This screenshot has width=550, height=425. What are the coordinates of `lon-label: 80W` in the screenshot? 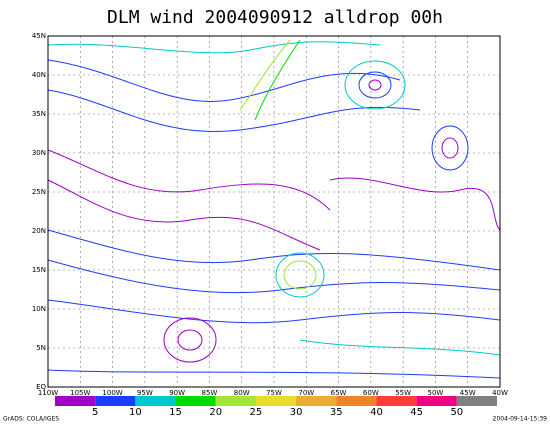 It's located at (242, 393).